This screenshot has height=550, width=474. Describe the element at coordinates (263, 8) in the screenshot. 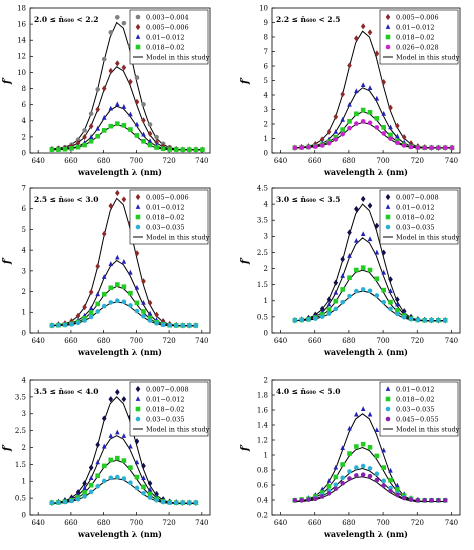

I see `y-tick-label: 10` at that location.